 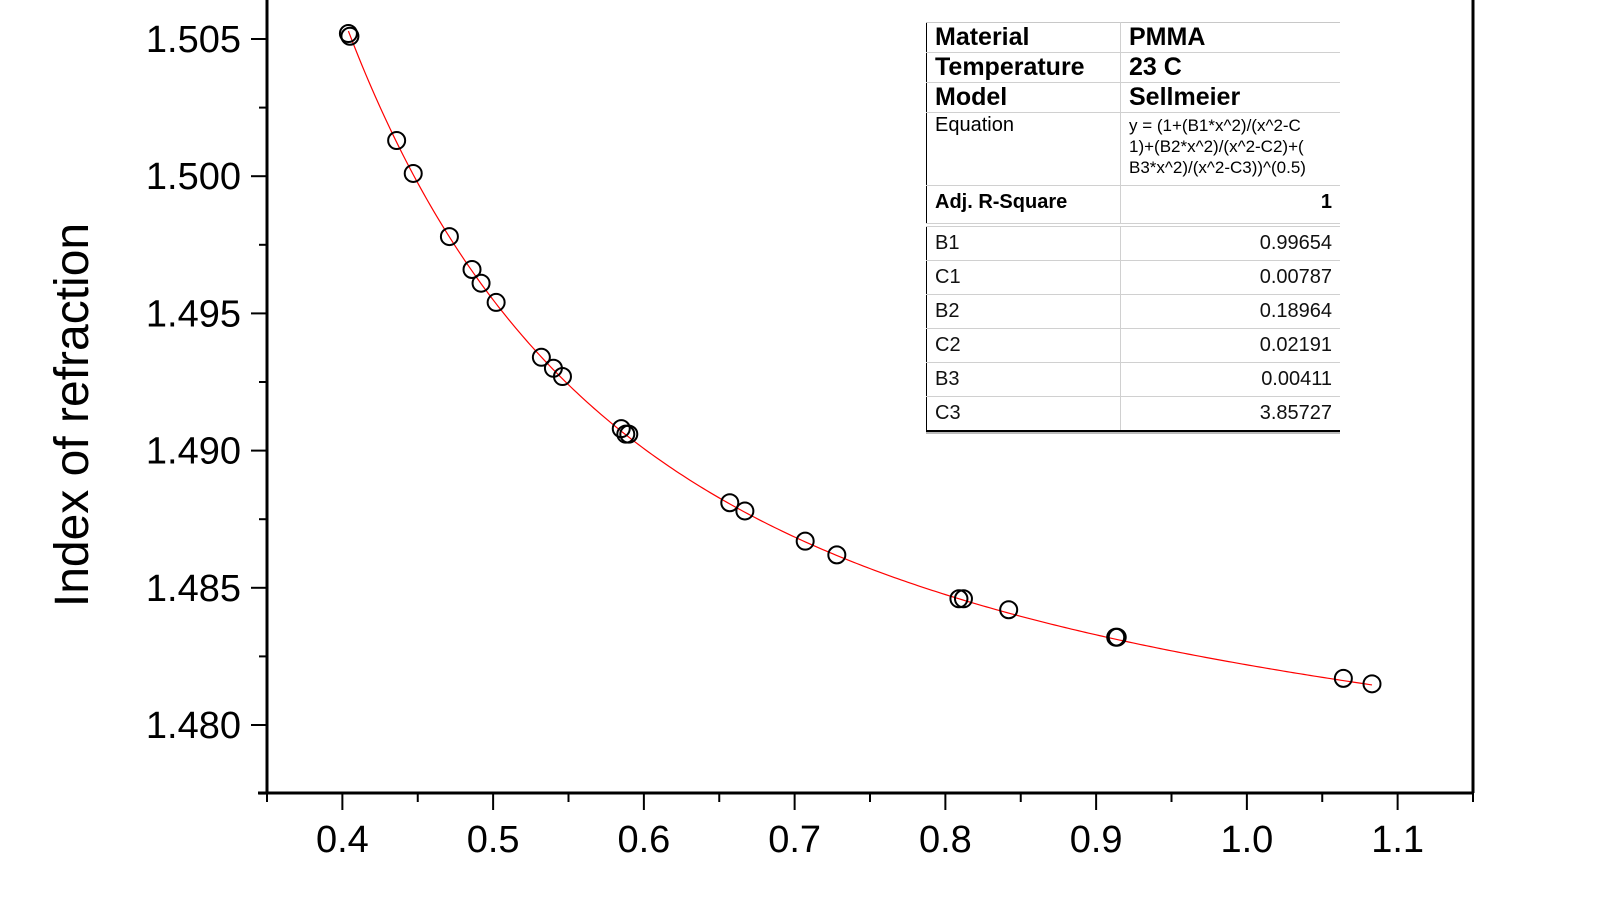 I want to click on x-tick-label: 0.6, so click(x=643, y=840).